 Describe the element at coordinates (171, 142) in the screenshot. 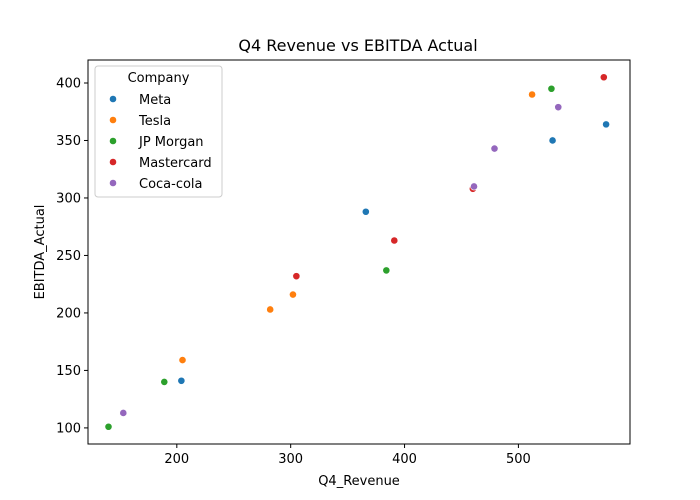

I see `legend-entry: JP Morgan` at that location.